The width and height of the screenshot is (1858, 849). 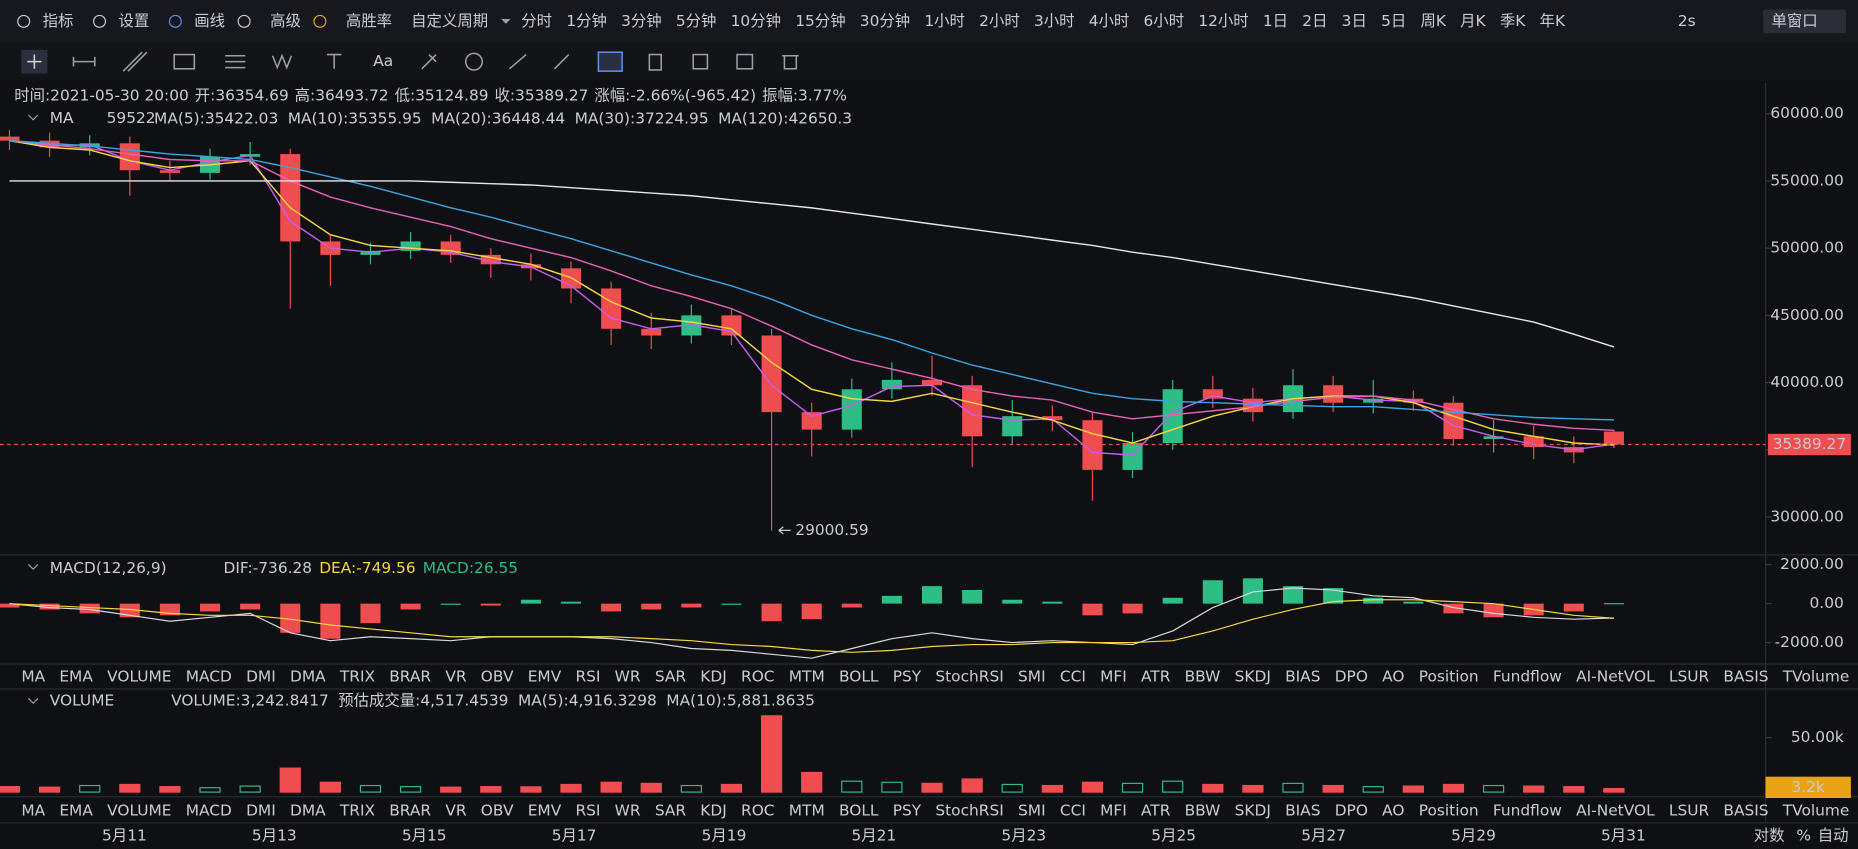 What do you see at coordinates (184, 61) in the screenshot?
I see `rect-tool` at bounding box center [184, 61].